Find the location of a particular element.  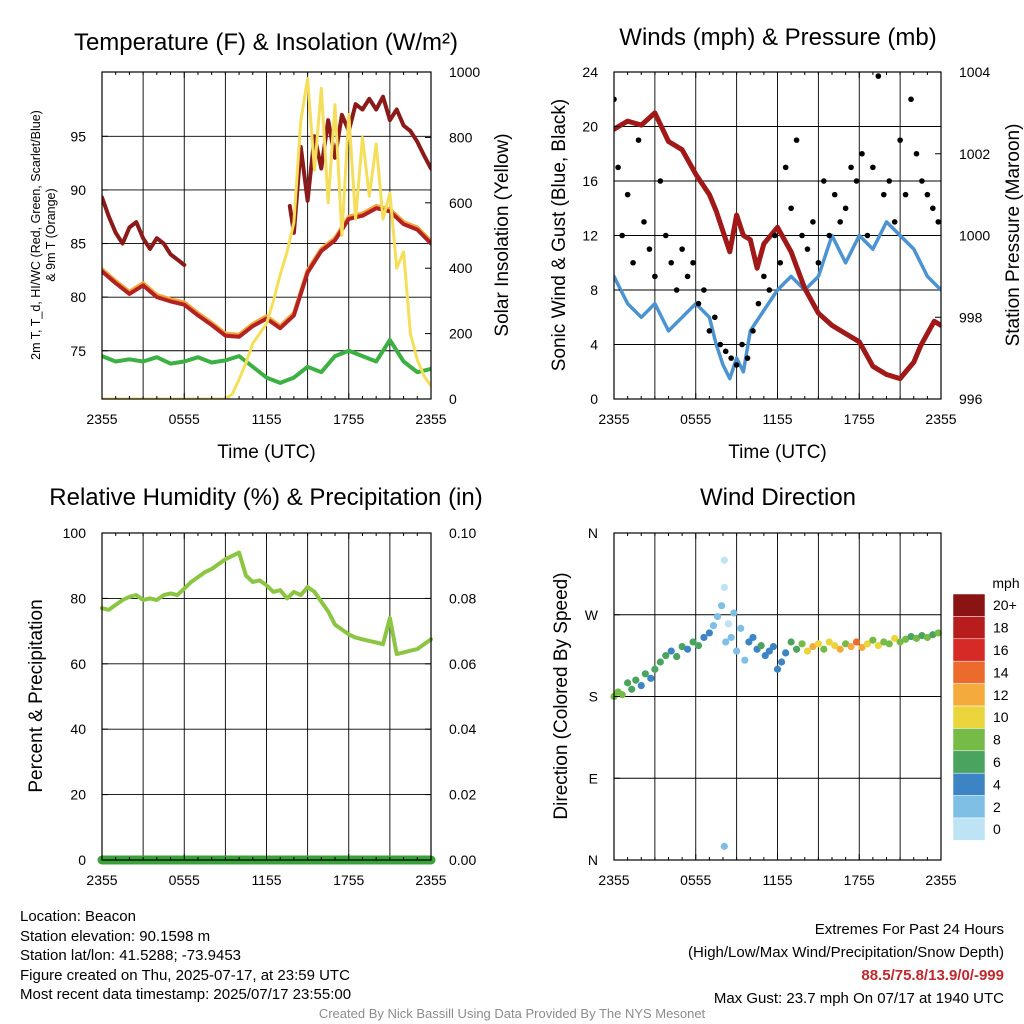

temperature-title: Temperature (F) & Insolation (W/m²) is located at coordinates (266, 42).